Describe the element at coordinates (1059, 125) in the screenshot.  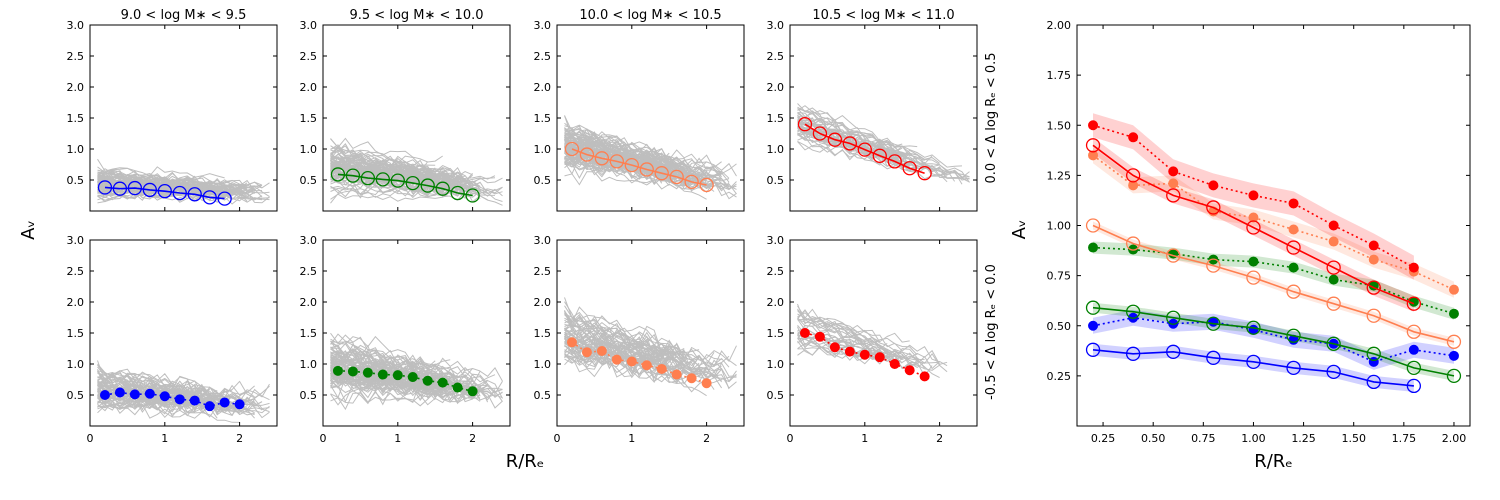
I see `y-tick-label: 1.50` at that location.